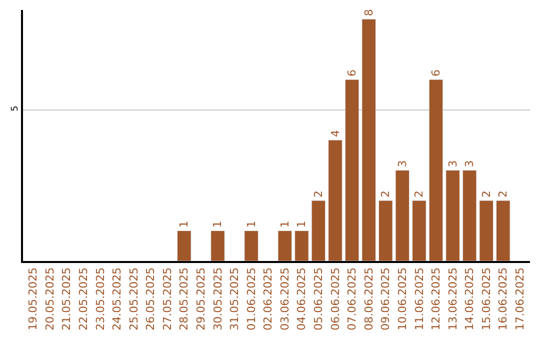  What do you see at coordinates (15, 109) in the screenshot?
I see `y-tick-label: 5` at bounding box center [15, 109].